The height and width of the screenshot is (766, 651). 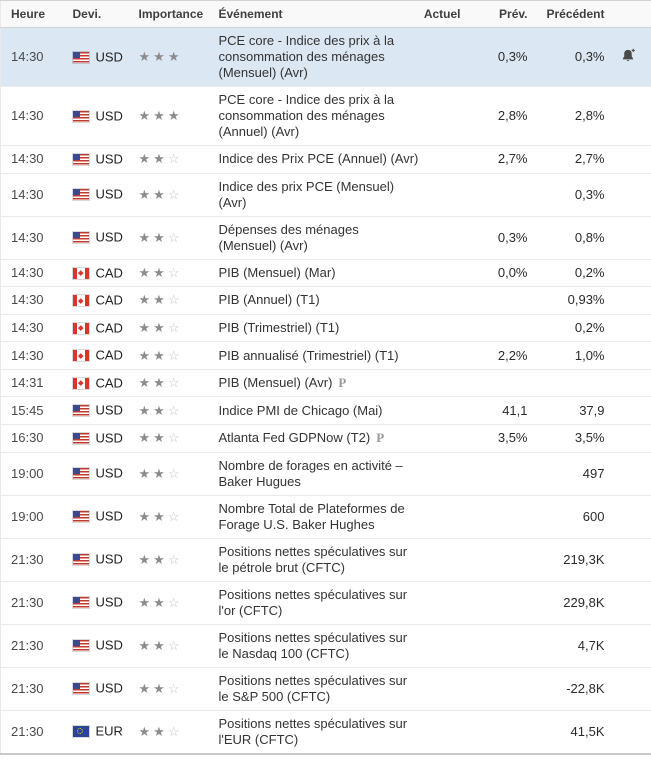 I want to click on event-link: PIB (Trimestriel) (T1), so click(x=279, y=327).